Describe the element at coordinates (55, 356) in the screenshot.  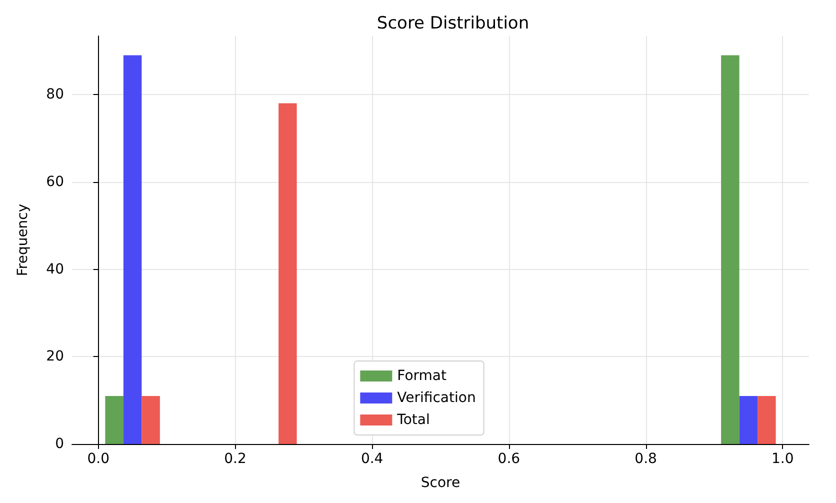
I see `y-tick-label: 20` at that location.